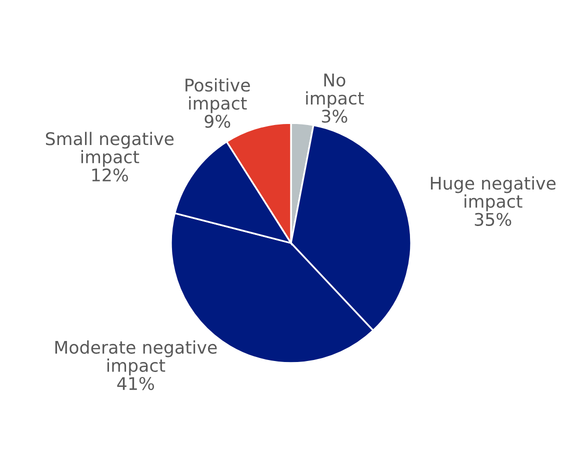 This screenshot has width=575, height=456. What do you see at coordinates (217, 121) in the screenshot?
I see `data-label: 9%` at bounding box center [217, 121].